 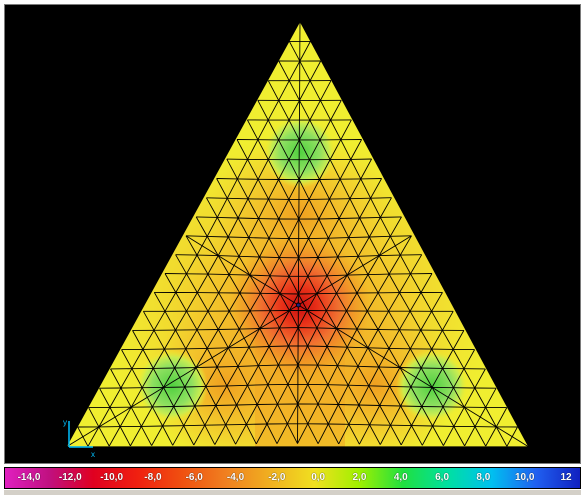 I want to click on legend-label: -14,0, so click(x=29, y=477).